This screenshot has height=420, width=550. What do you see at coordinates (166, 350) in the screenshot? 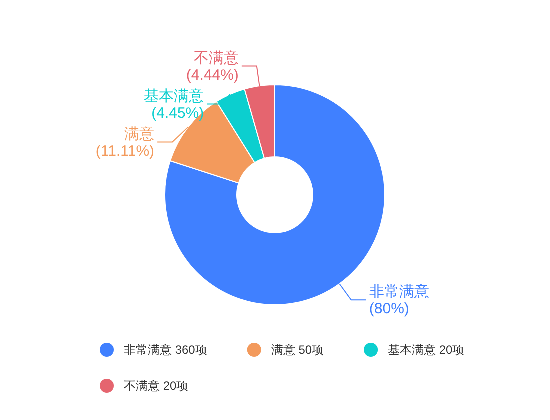
I see `legend-label: 非常满意 360项` at bounding box center [166, 350].